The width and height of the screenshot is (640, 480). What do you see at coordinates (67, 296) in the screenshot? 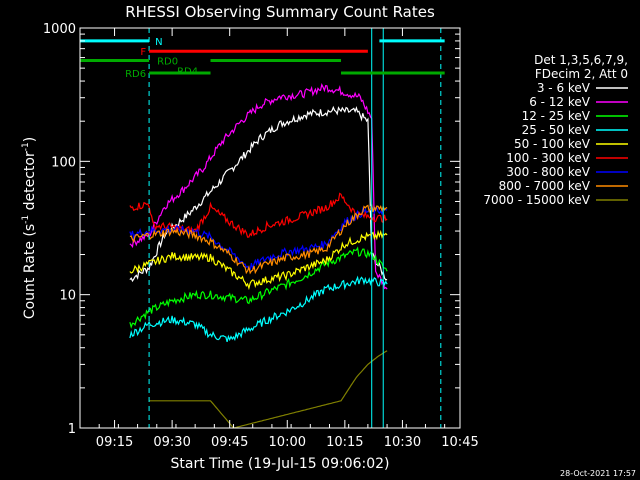
I see `y-tick-label: 10` at bounding box center [67, 296].